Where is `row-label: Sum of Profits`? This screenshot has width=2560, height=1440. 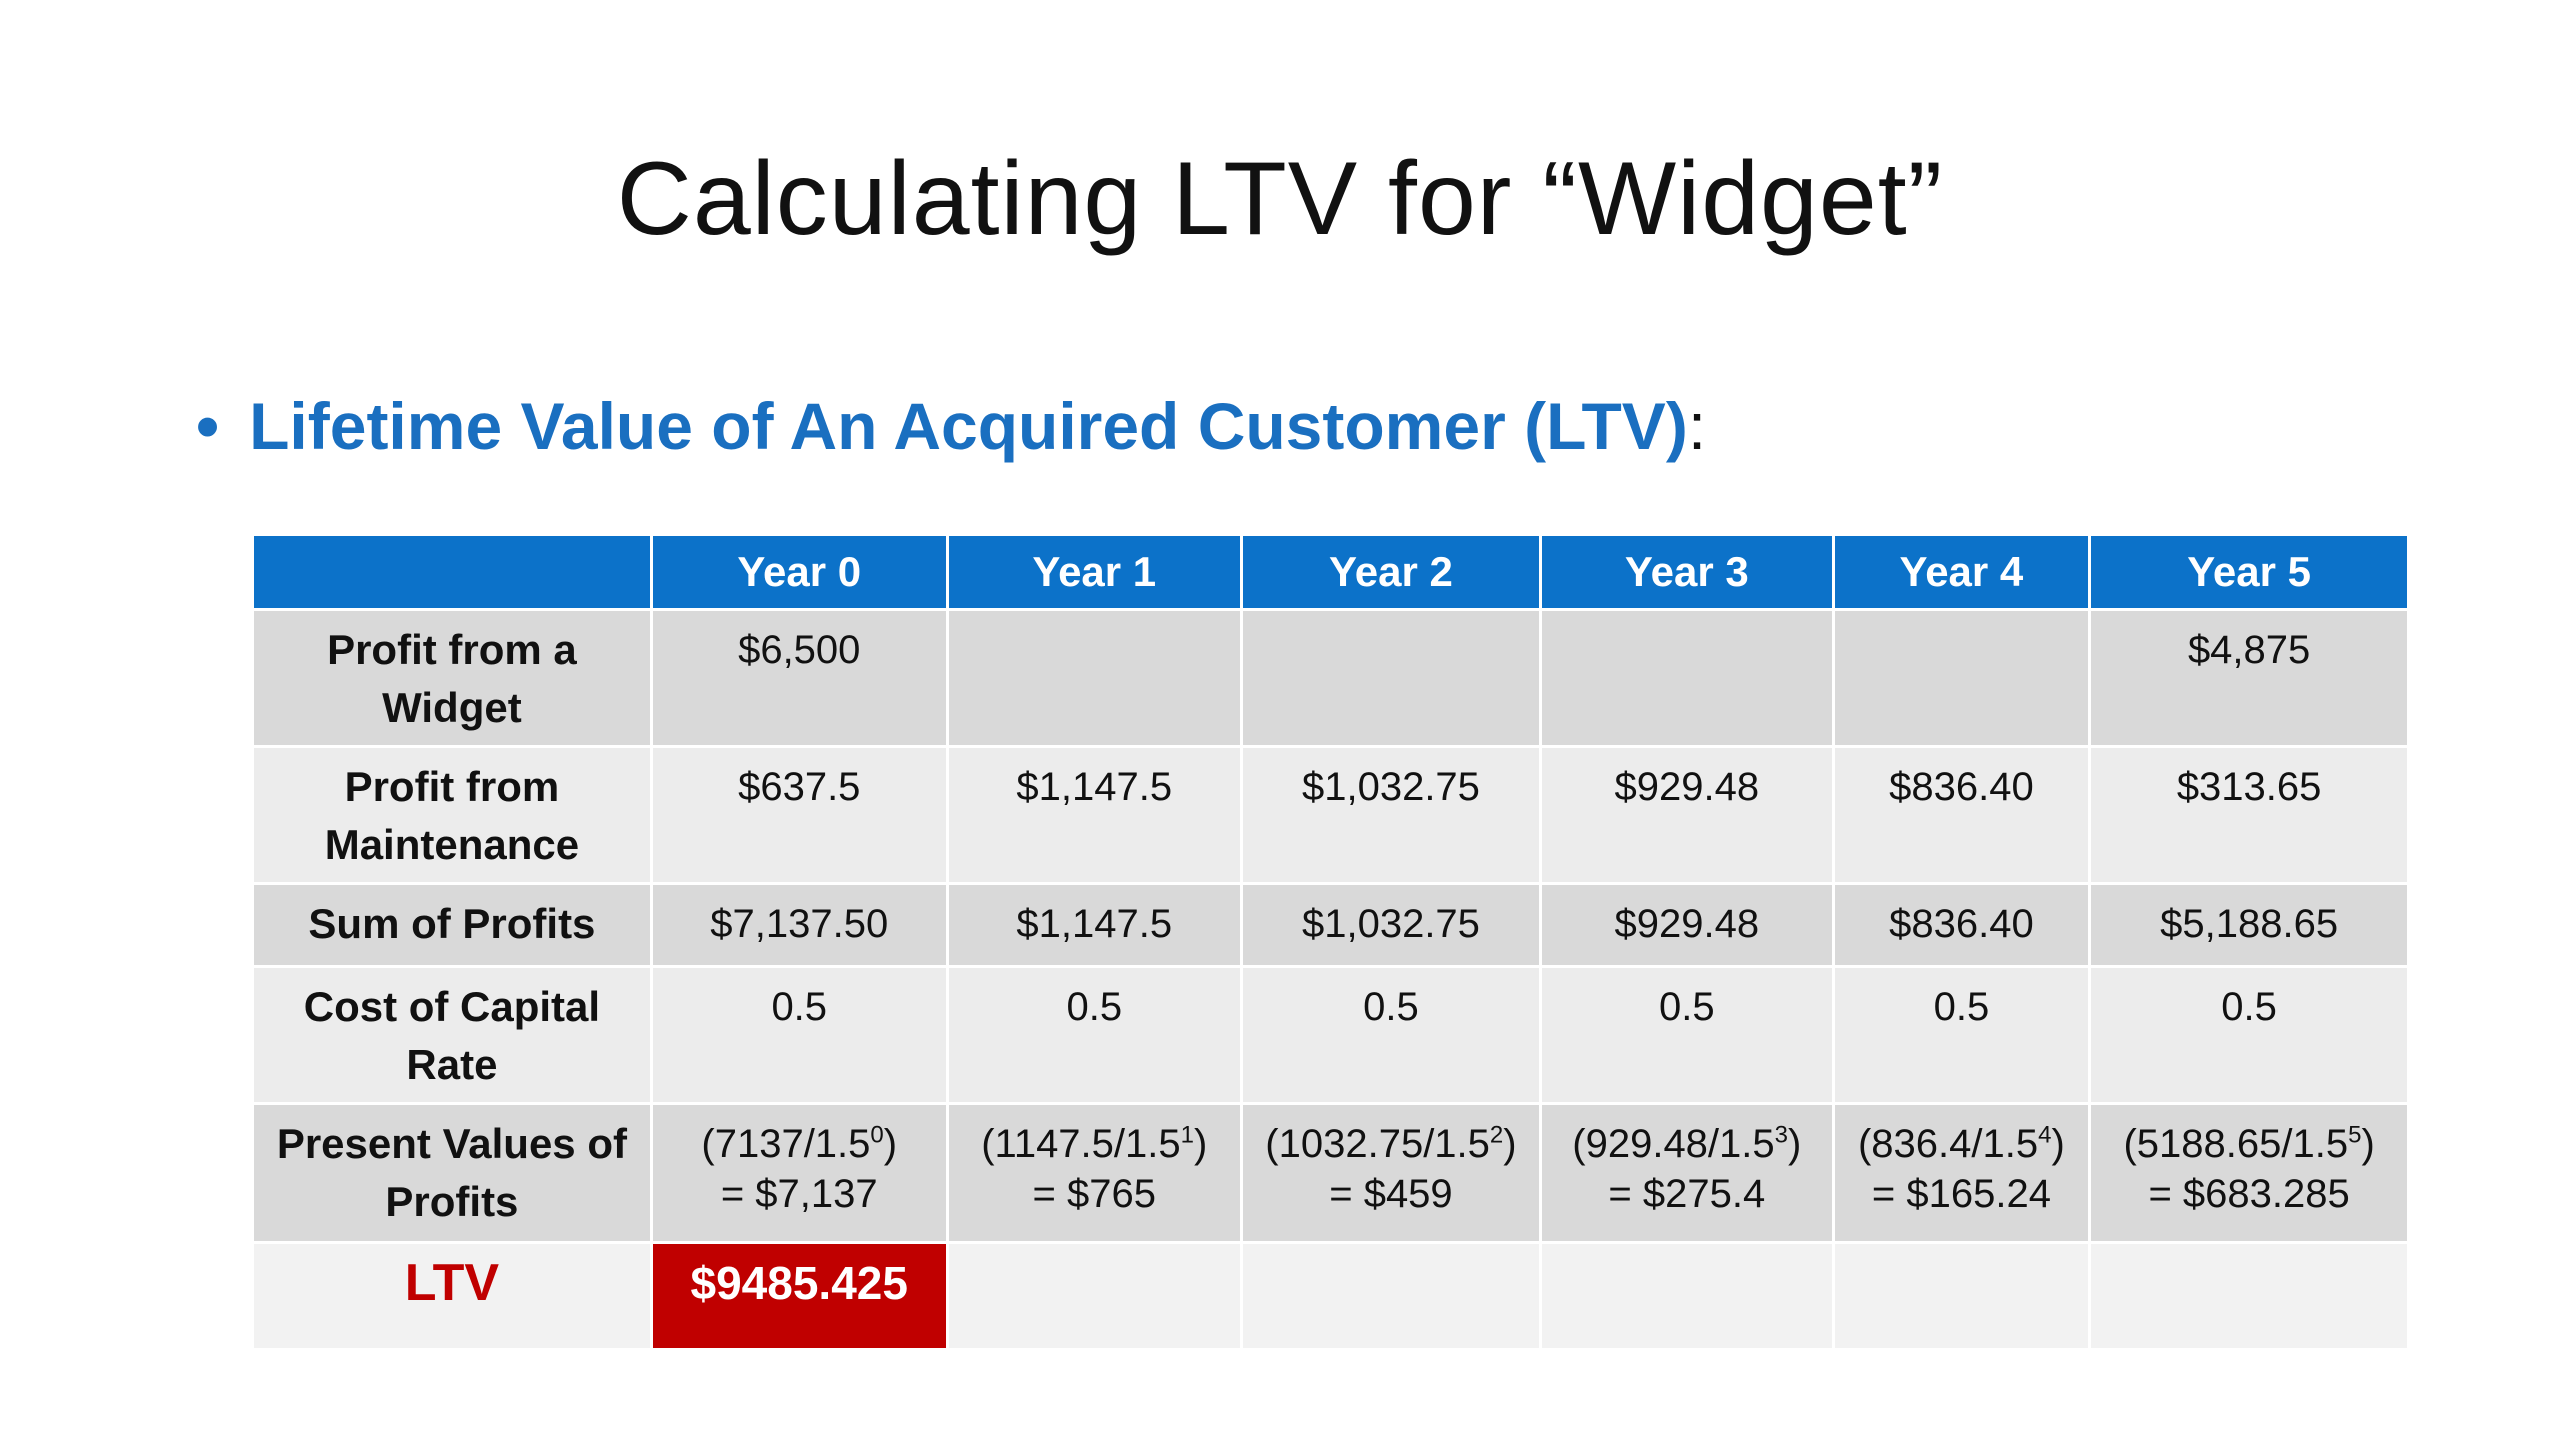 row-label: Sum of Profits is located at coordinates (452, 925).